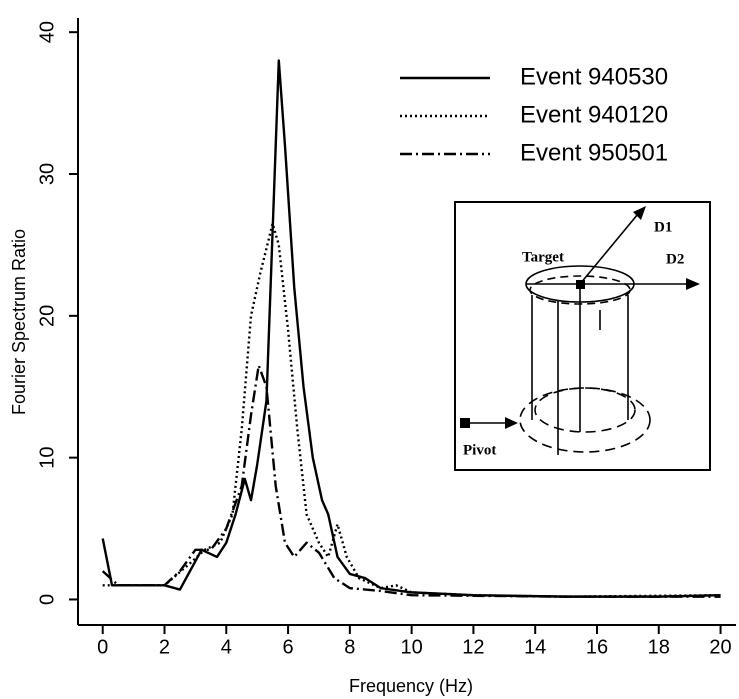 This screenshot has width=739, height=699. I want to click on legend-label: Event 940120, so click(594, 114).